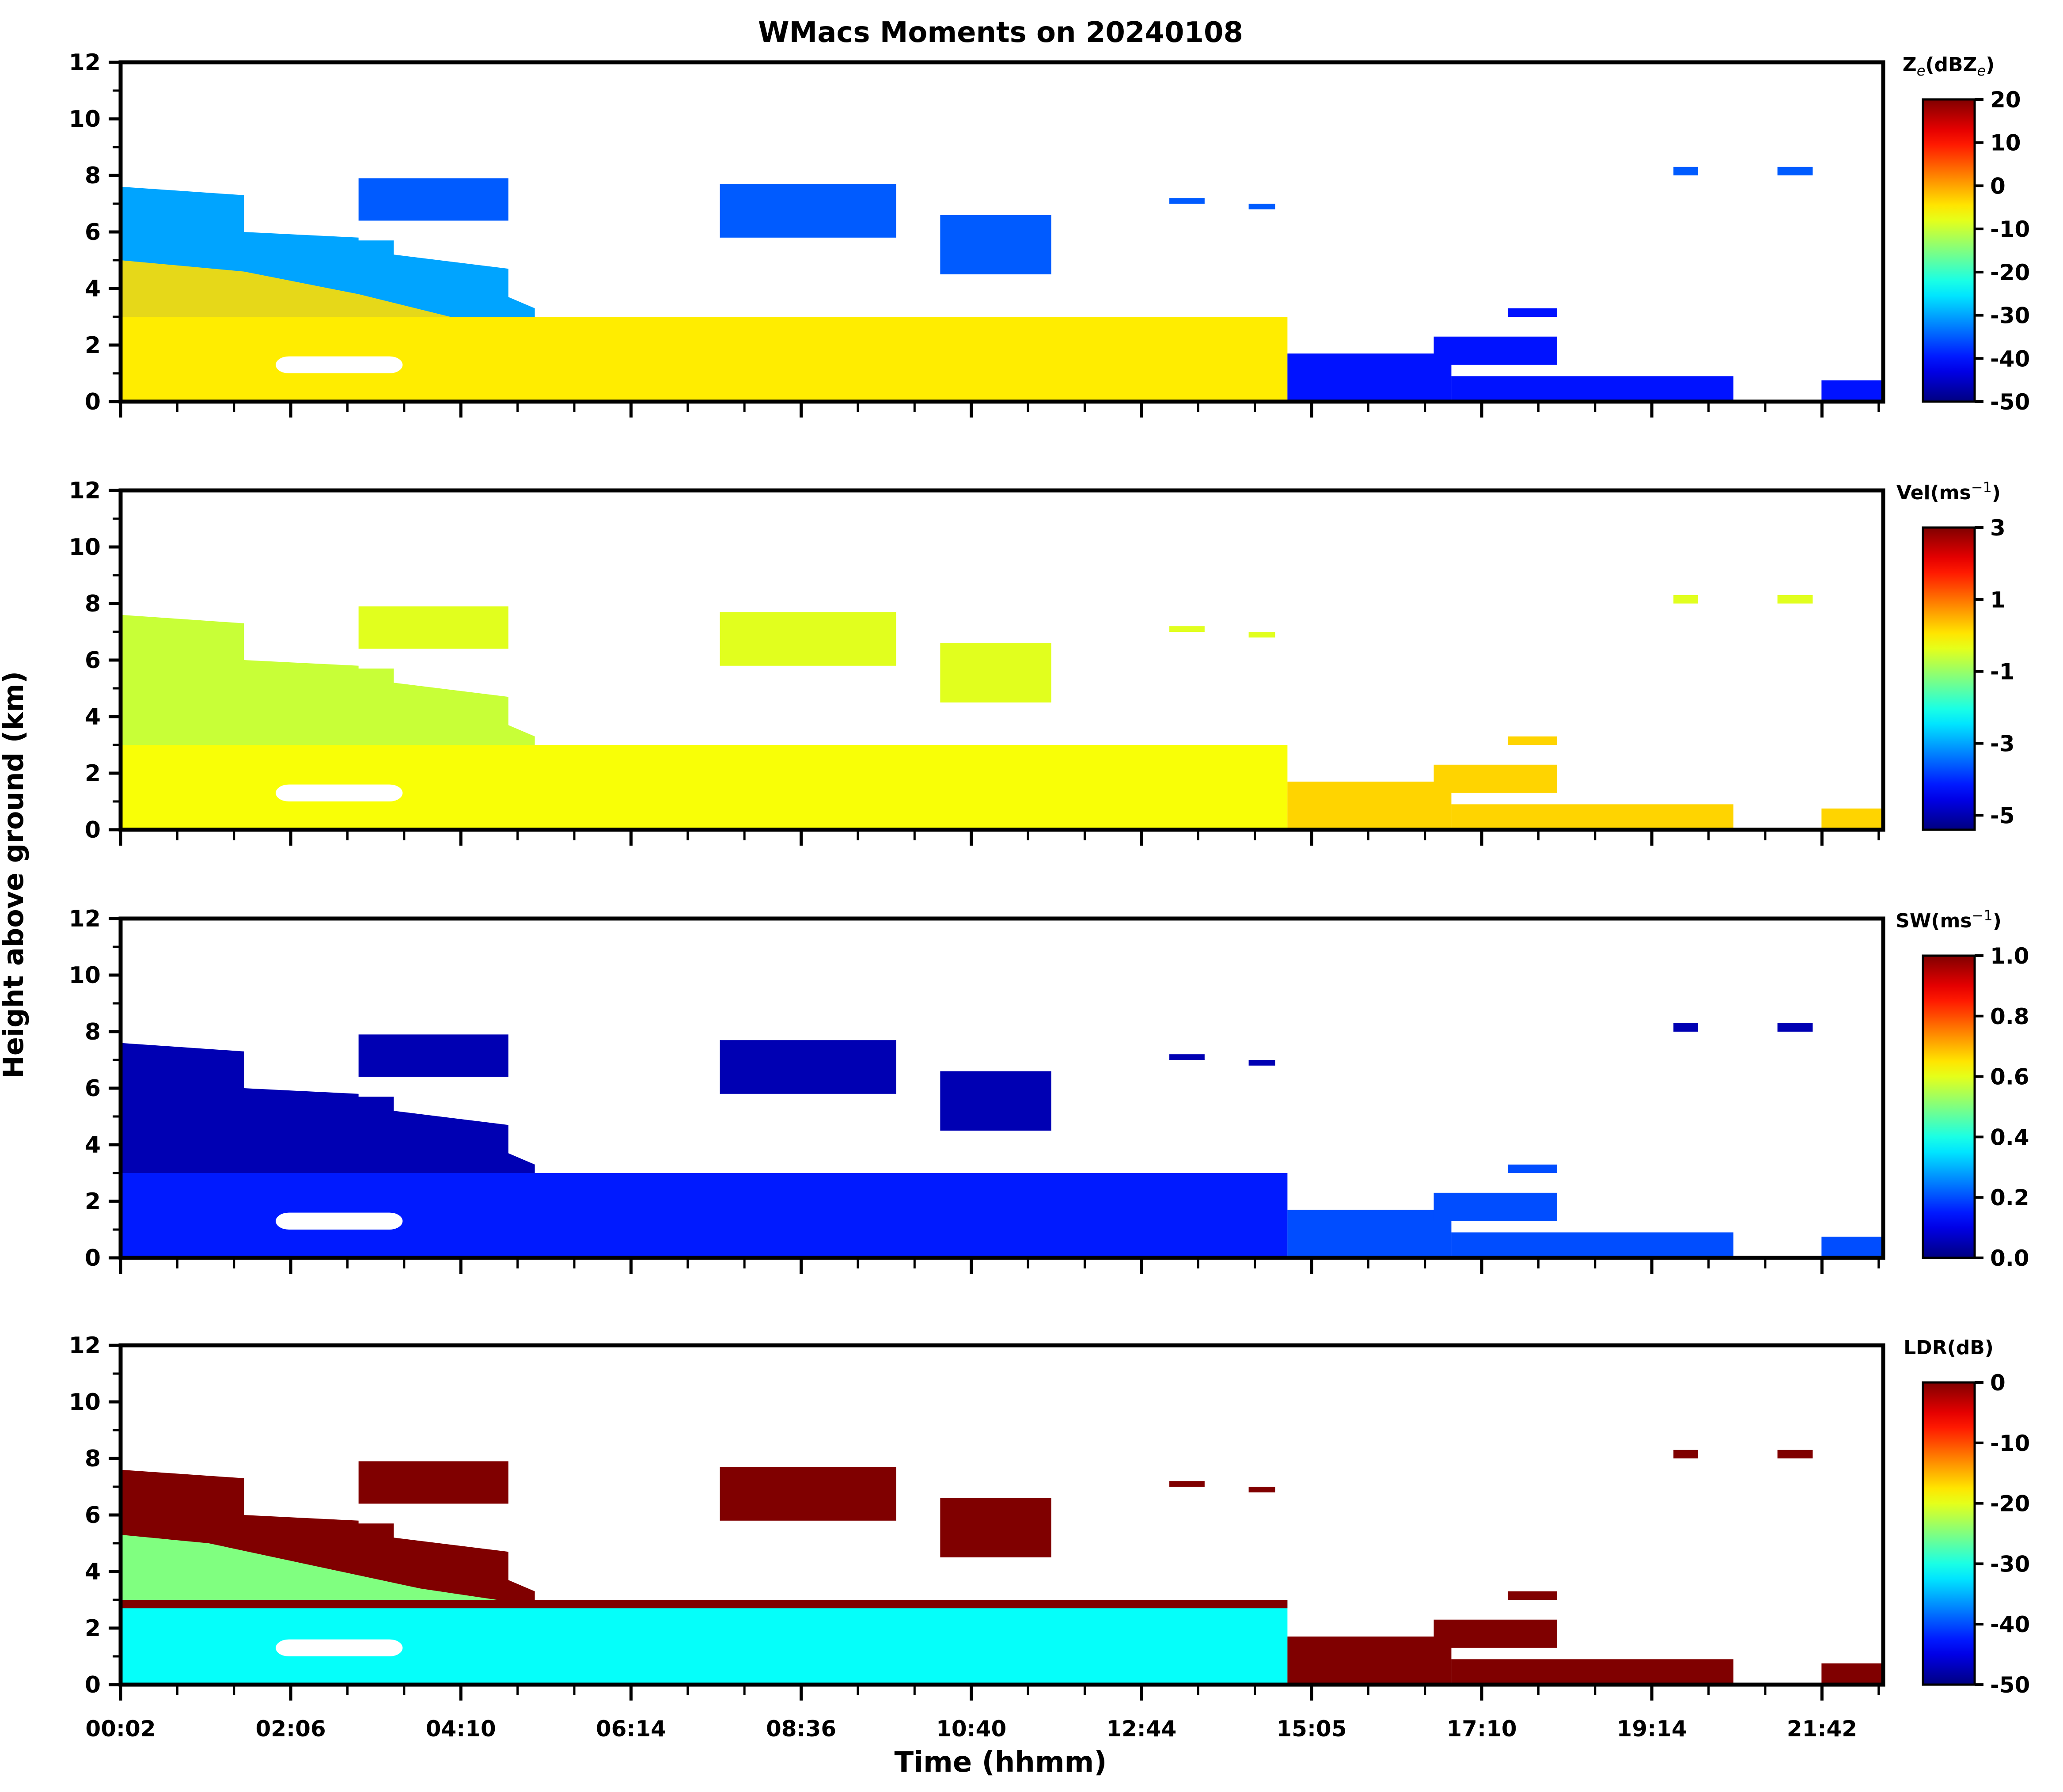 This screenshot has height=1792, width=2063. I want to click on colorbar-tick-label: 20, so click(2005, 100).